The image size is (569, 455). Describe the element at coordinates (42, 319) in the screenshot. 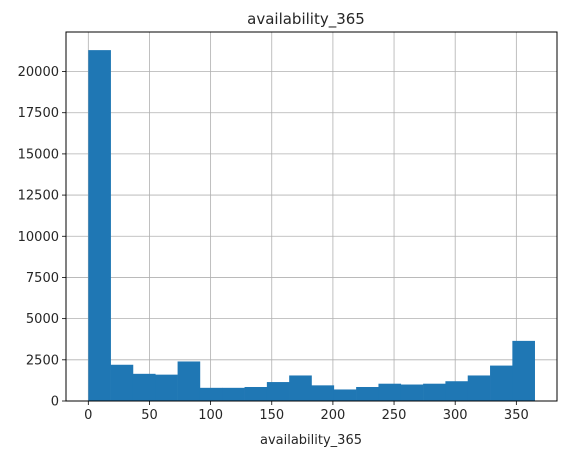

I see `y-tick-label: 5000` at that location.